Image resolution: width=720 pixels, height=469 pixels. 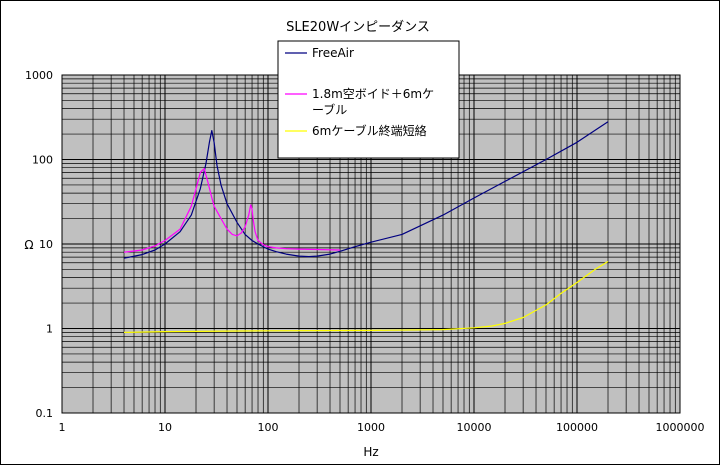 What do you see at coordinates (42, 160) in the screenshot?
I see `y-tick-label: 100` at bounding box center [42, 160].